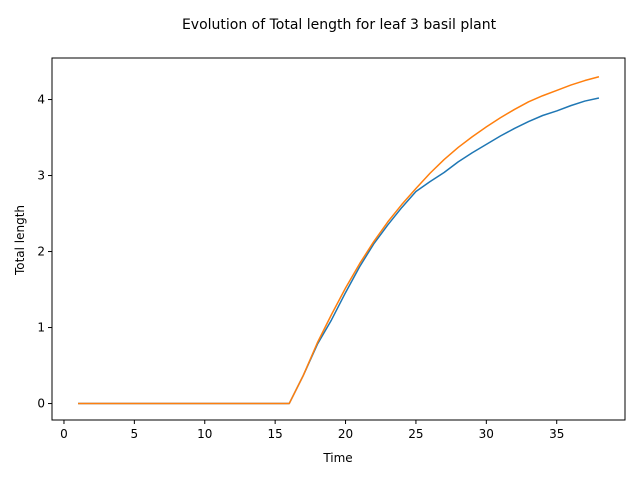 Image resolution: width=640 pixels, height=480 pixels. Describe the element at coordinates (275, 434) in the screenshot. I see `x-tick-label: 15` at that location.